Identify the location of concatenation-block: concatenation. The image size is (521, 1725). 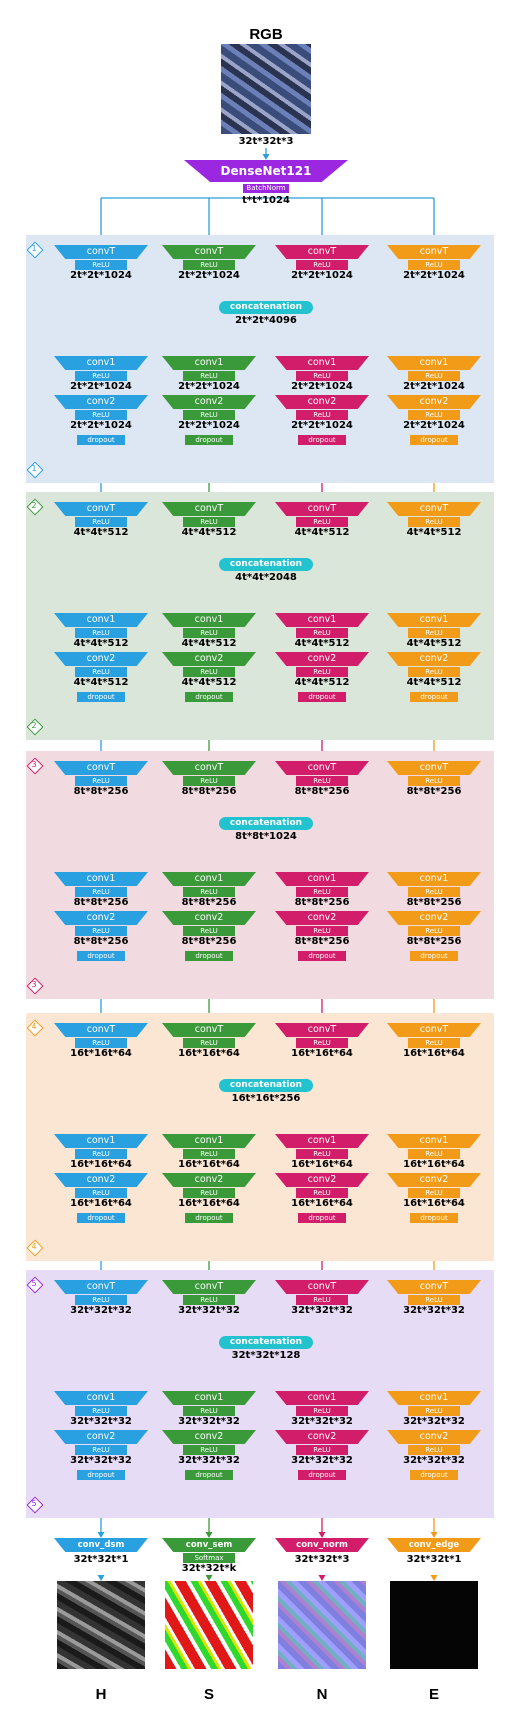
(266, 1085).